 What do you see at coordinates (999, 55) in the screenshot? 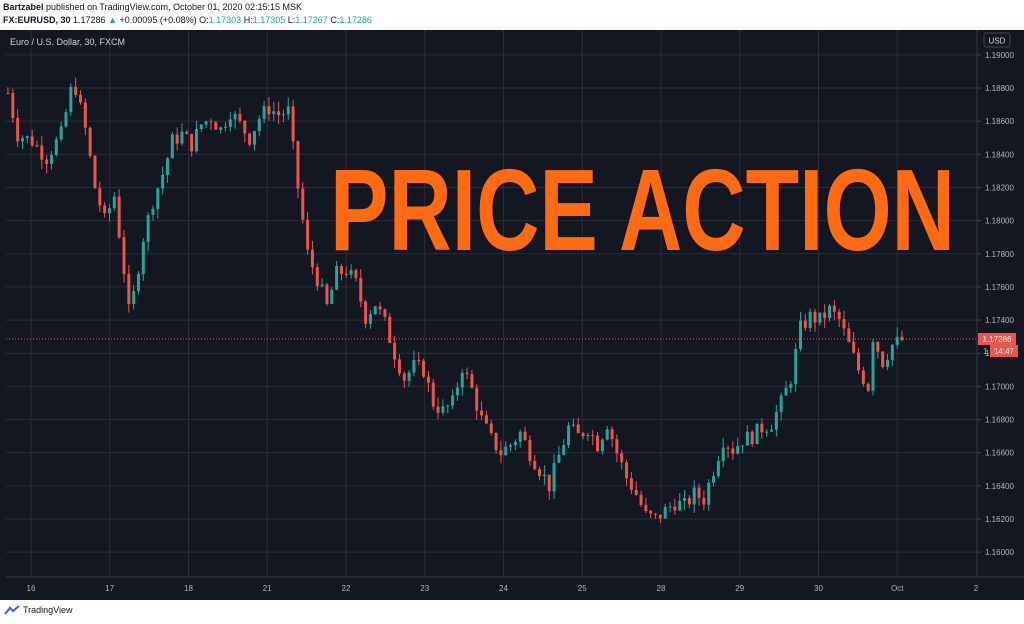
I see `price-tick-label: 1.19000` at bounding box center [999, 55].